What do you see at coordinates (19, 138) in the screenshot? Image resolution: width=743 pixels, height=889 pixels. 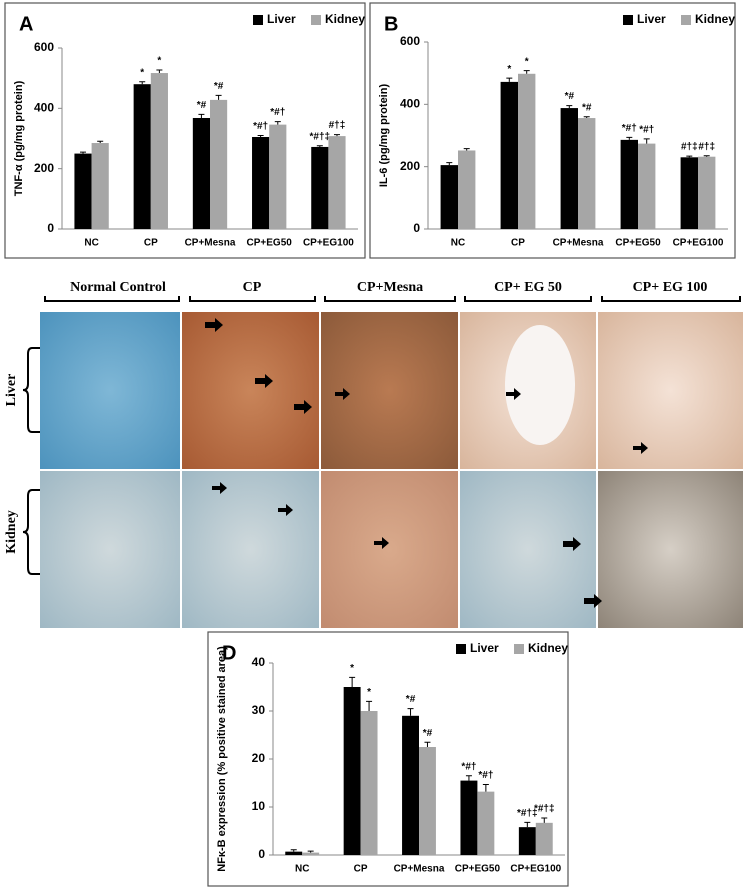 I see `y-axis-label: TNF-α (pg/mg protein)` at bounding box center [19, 138].